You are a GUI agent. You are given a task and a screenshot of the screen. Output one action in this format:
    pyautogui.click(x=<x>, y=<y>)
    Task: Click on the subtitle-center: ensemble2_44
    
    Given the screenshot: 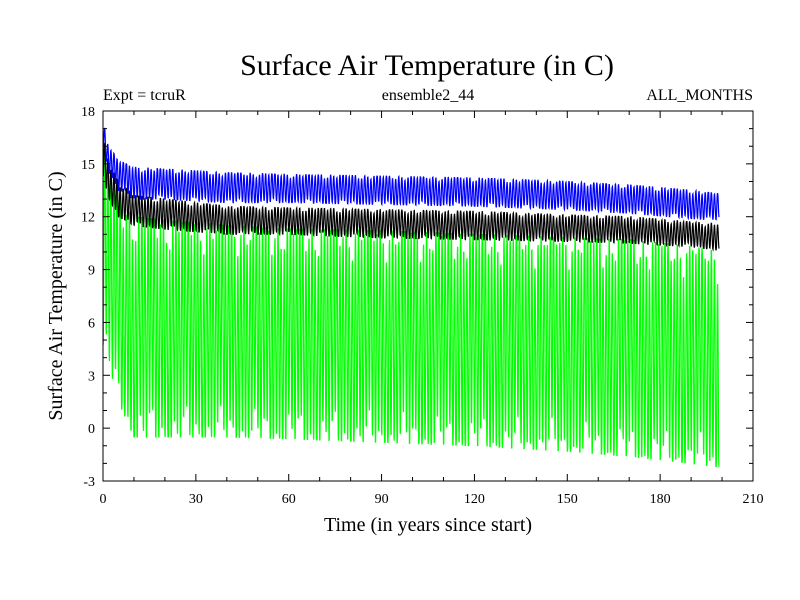 What is the action you would take?
    pyautogui.click(x=428, y=95)
    